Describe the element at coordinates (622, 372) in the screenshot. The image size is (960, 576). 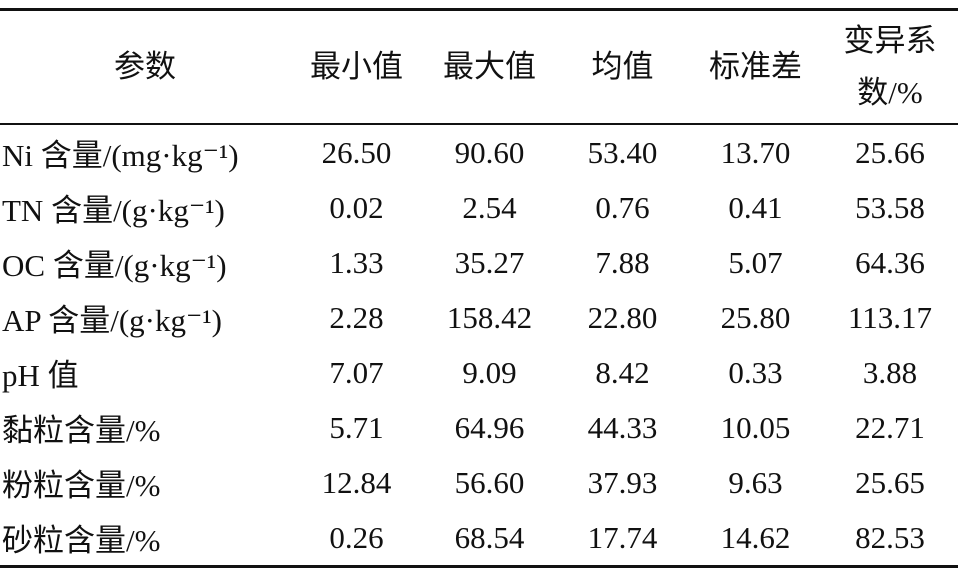
I see `table-cell: 8.42` at that location.